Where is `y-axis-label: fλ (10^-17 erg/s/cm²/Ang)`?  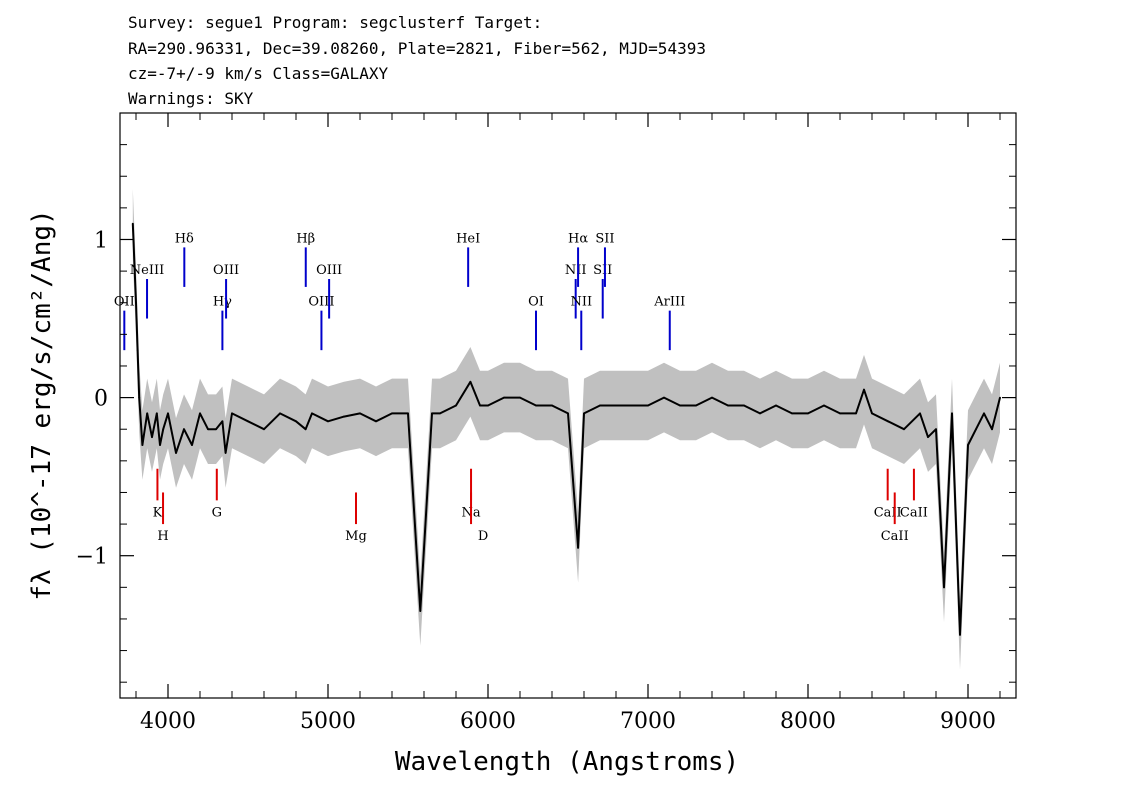
y-axis-label: fλ (10^-17 erg/s/cm²/Ang) is located at coordinates (42, 404).